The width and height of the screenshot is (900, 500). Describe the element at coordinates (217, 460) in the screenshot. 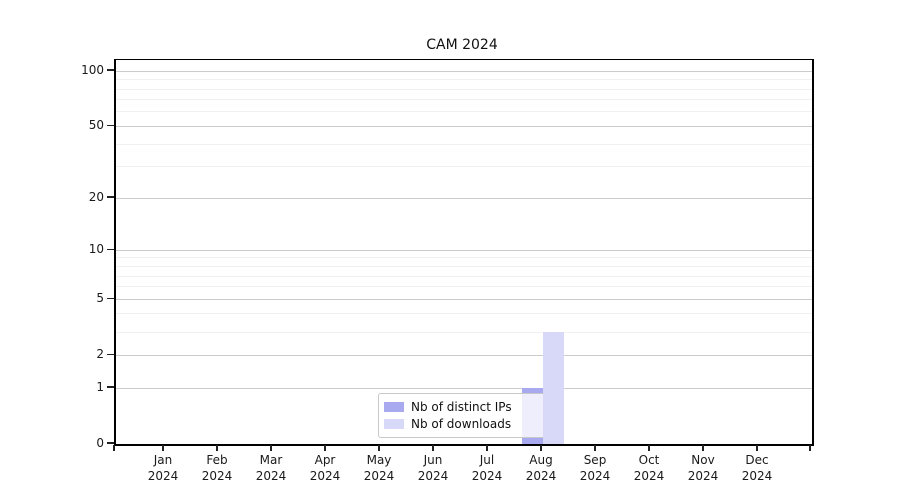

I see `x-tick-label-month: Feb` at that location.